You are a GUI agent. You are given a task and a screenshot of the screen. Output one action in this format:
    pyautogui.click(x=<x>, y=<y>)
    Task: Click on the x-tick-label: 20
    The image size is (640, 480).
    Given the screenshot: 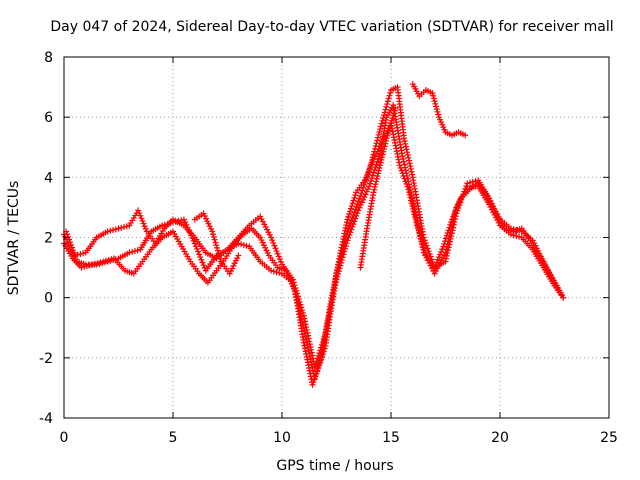 What is the action you would take?
    pyautogui.click(x=500, y=438)
    